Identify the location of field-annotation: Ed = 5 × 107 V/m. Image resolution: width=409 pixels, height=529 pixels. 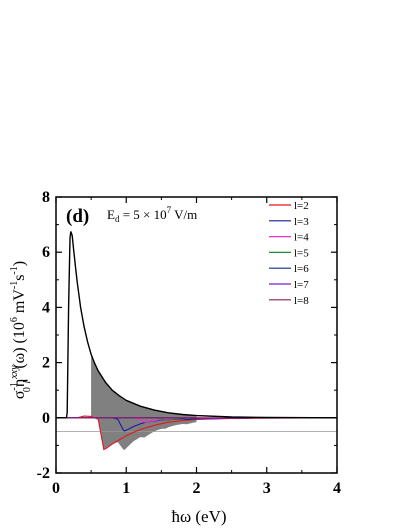
(152, 214).